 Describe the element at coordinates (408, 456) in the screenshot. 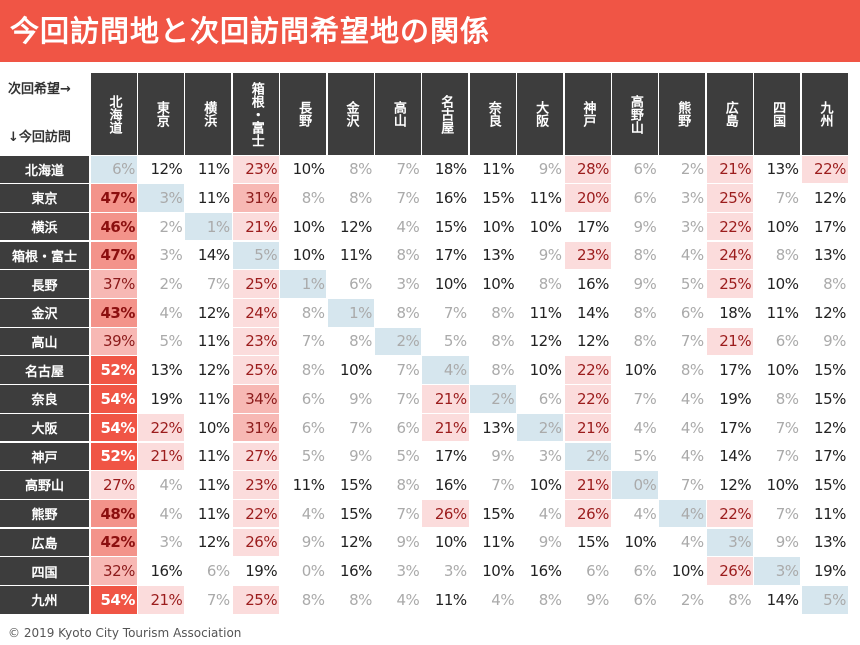

I see `heatmap-cell: 5%` at that location.